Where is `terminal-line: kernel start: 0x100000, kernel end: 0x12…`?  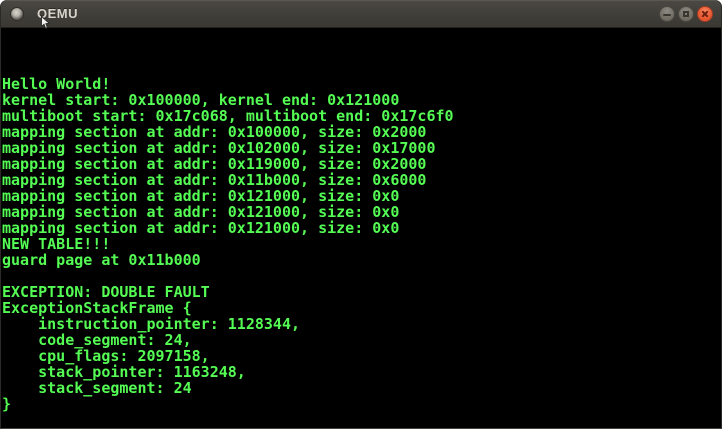
terminal-line: kernel start: 0x100000, kernel end: 0x12… is located at coordinates (201, 100).